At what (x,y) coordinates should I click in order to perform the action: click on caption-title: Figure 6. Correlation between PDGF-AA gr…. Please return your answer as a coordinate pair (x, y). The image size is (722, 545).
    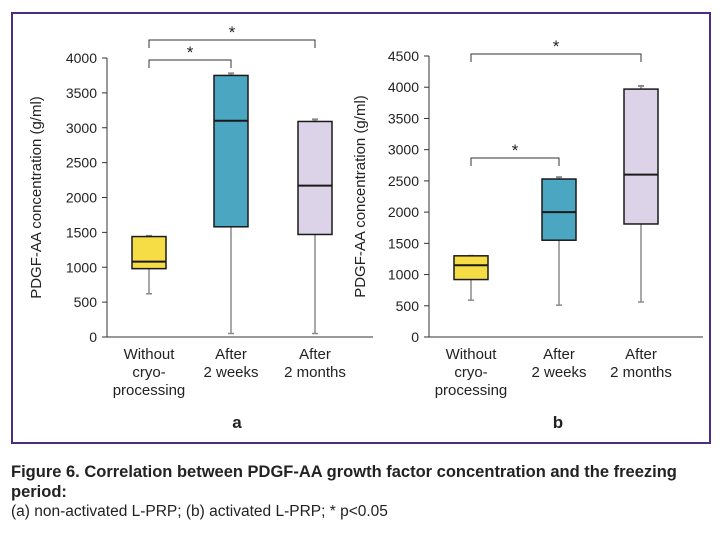
    Looking at the image, I should click on (344, 482).